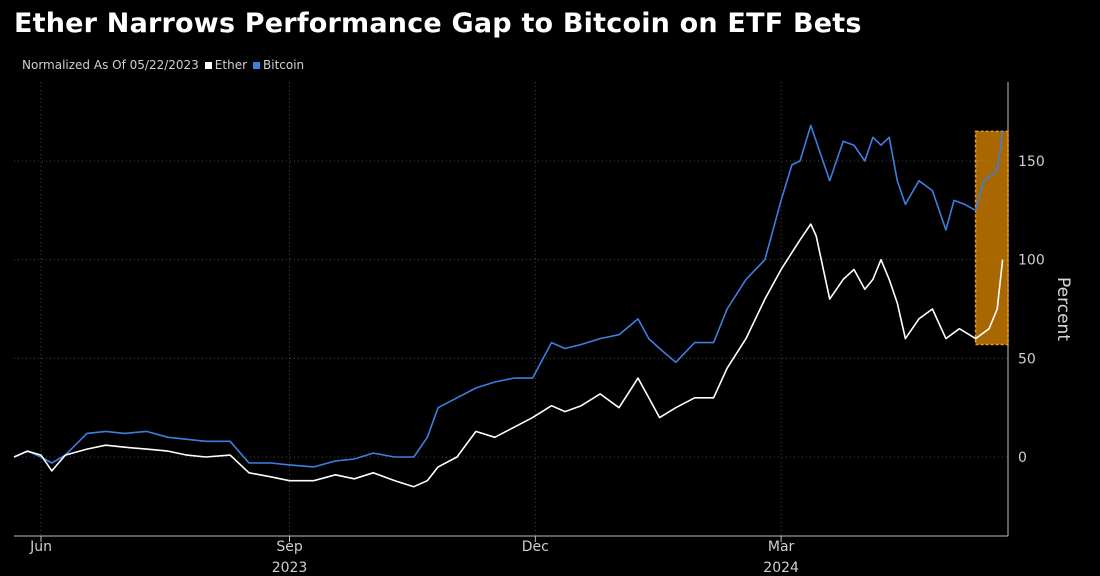  Describe the element at coordinates (781, 568) in the screenshot. I see `x-tick-year-label: 2024` at that location.